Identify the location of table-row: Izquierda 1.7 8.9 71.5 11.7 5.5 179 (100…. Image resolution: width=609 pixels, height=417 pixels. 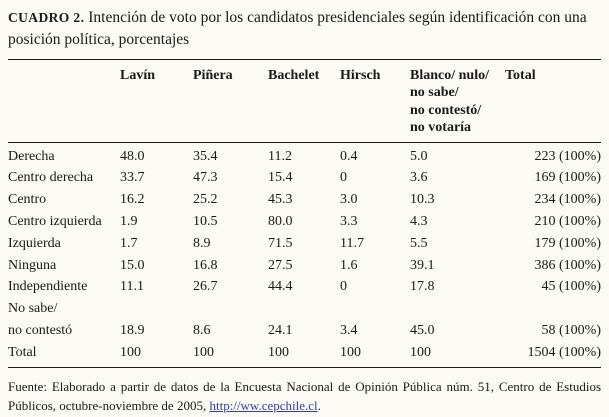
(304, 244).